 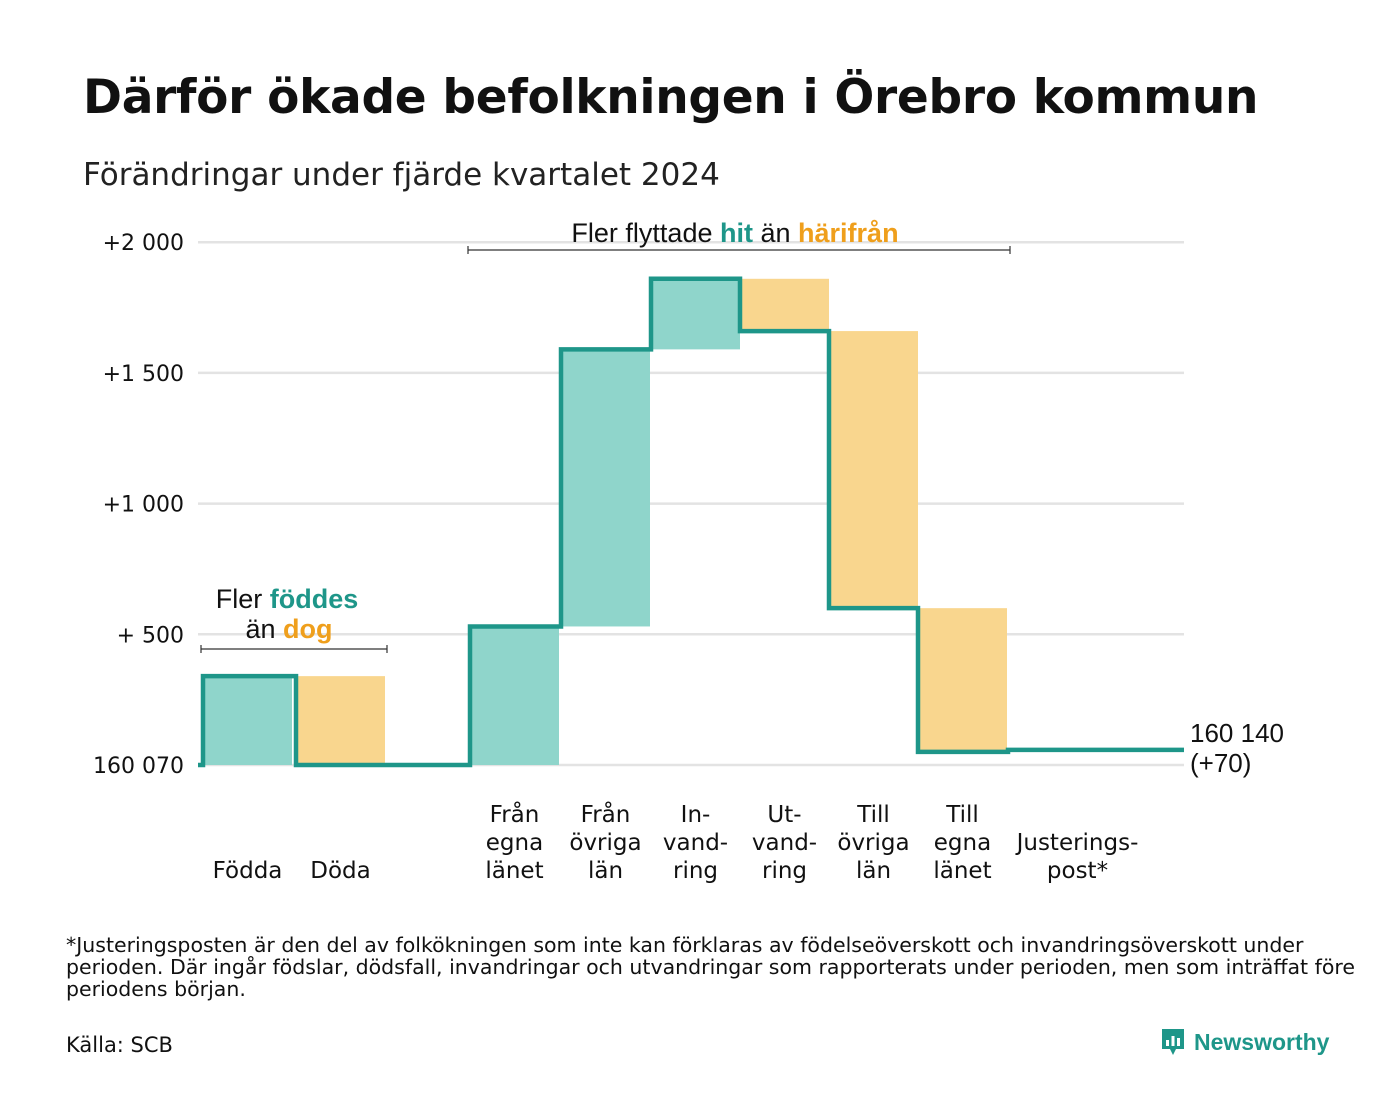 I want to click on category-label: Ut-, so click(x=784, y=815).